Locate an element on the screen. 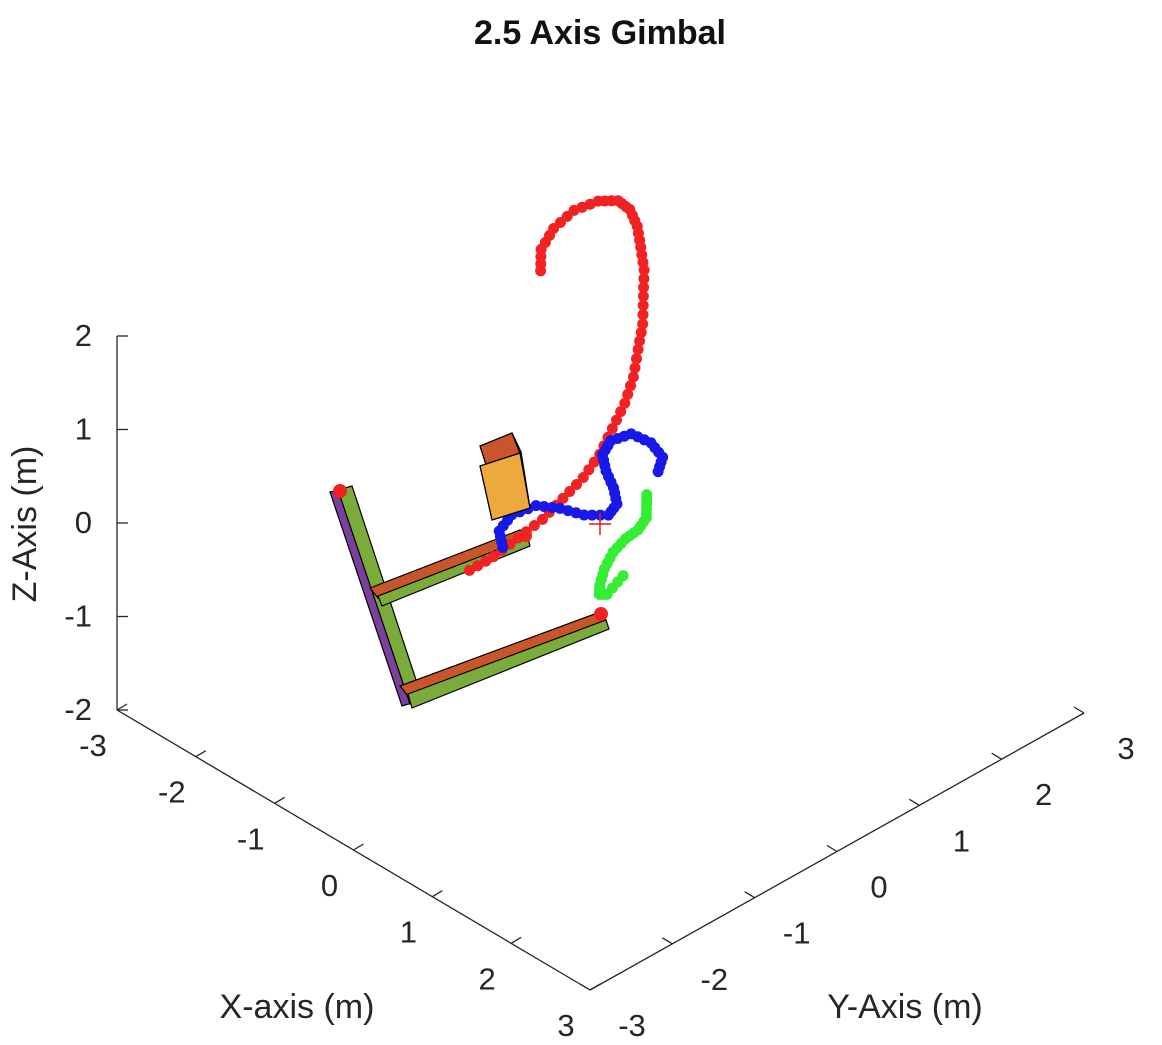 The height and width of the screenshot is (1045, 1162). y-tick-label: -3 is located at coordinates (632, 1025).